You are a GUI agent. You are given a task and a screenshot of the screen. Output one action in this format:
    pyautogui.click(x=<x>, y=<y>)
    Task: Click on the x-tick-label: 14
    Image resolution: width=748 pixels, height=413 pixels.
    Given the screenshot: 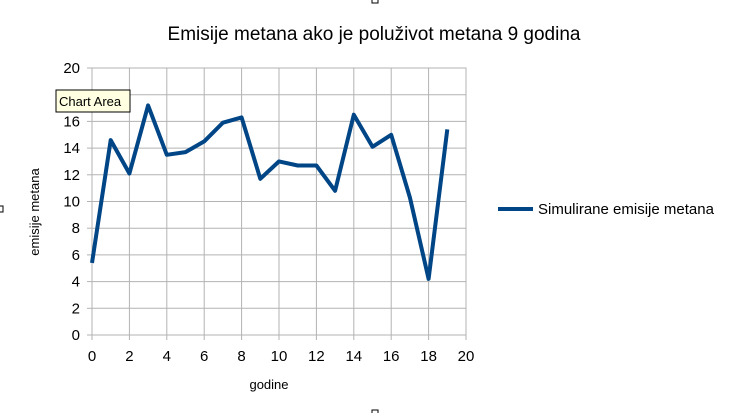 What is the action you would take?
    pyautogui.click(x=353, y=356)
    